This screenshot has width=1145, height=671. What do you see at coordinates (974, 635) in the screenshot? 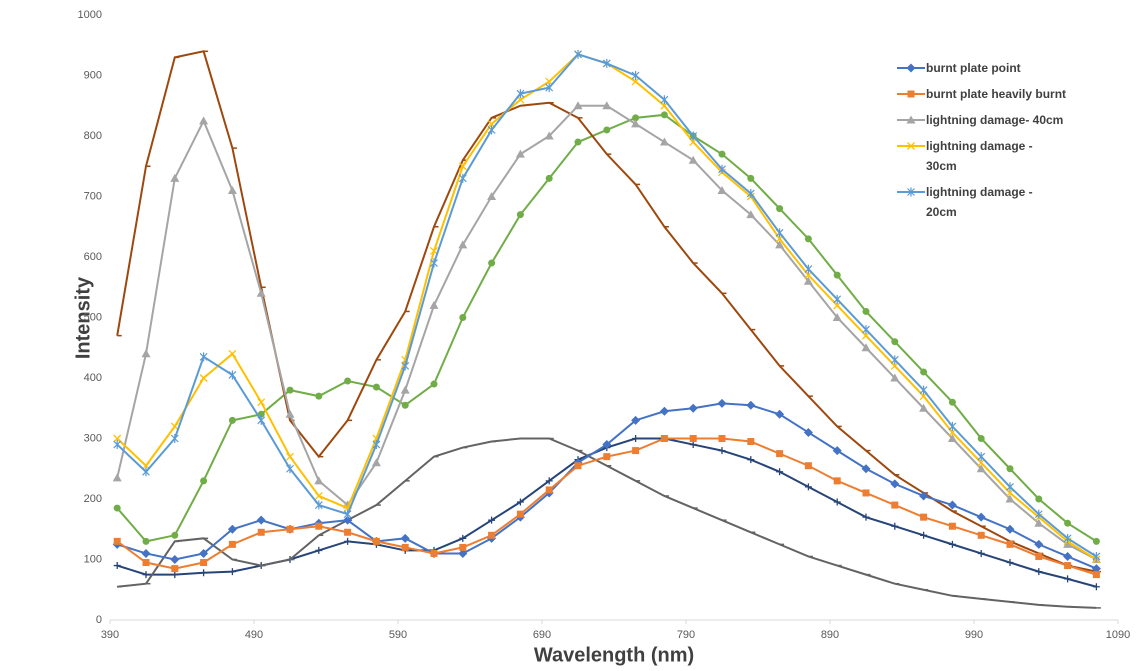
I see `x-tick-label: 990` at bounding box center [974, 635].